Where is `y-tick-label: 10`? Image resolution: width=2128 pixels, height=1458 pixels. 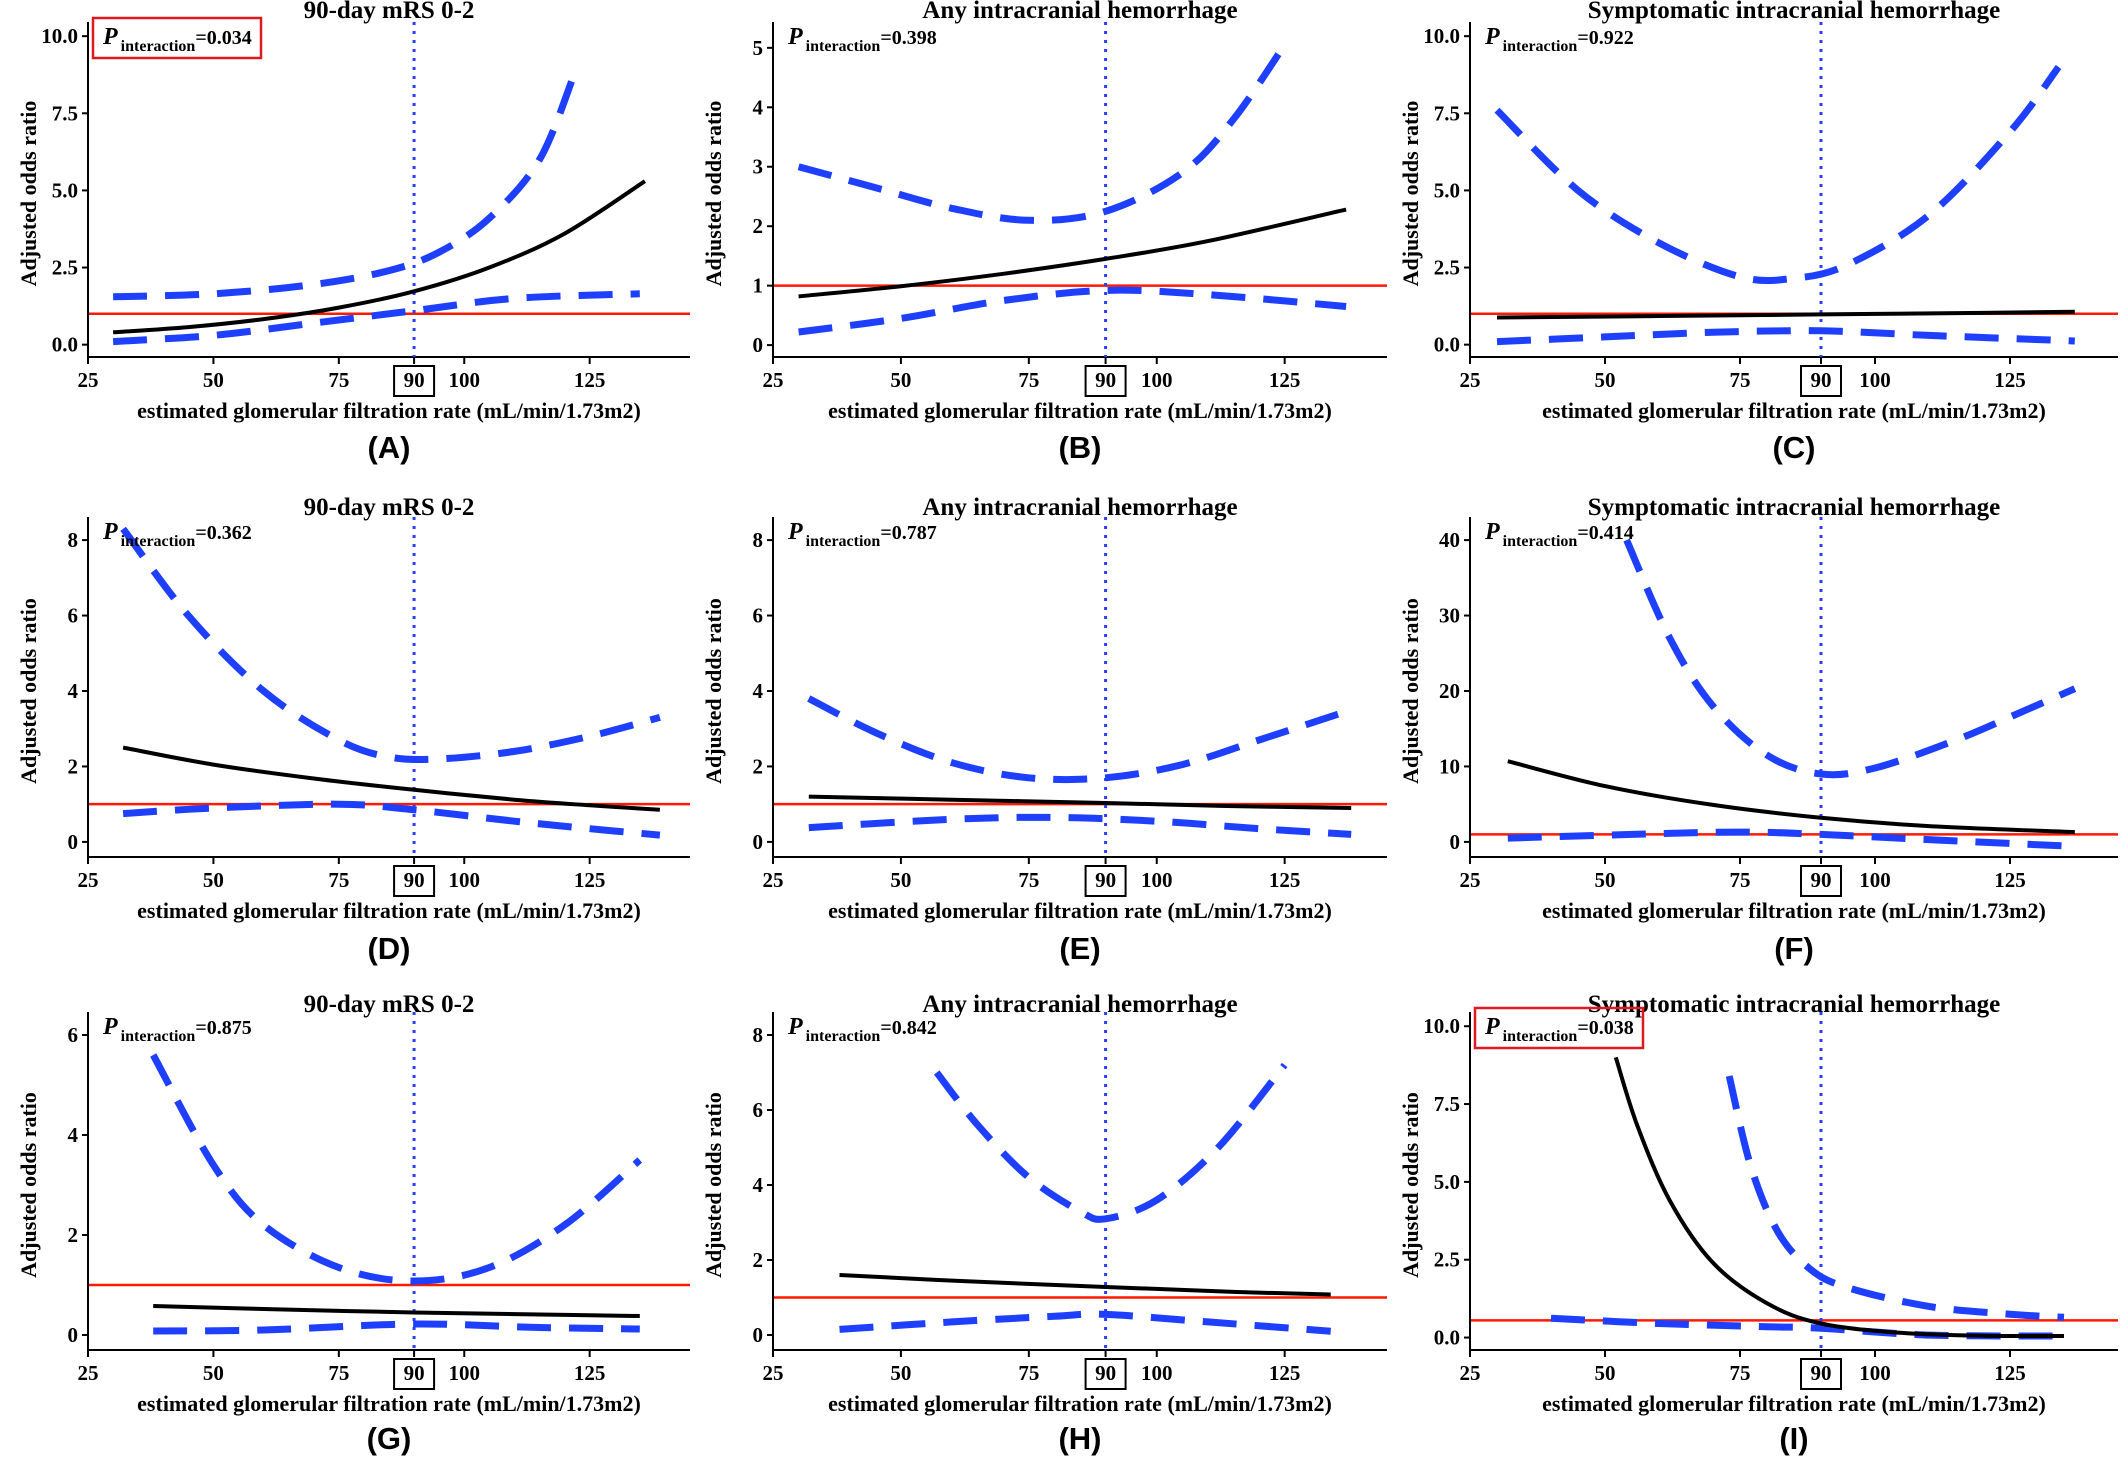
y-tick-label: 10 is located at coordinates (1449, 766).